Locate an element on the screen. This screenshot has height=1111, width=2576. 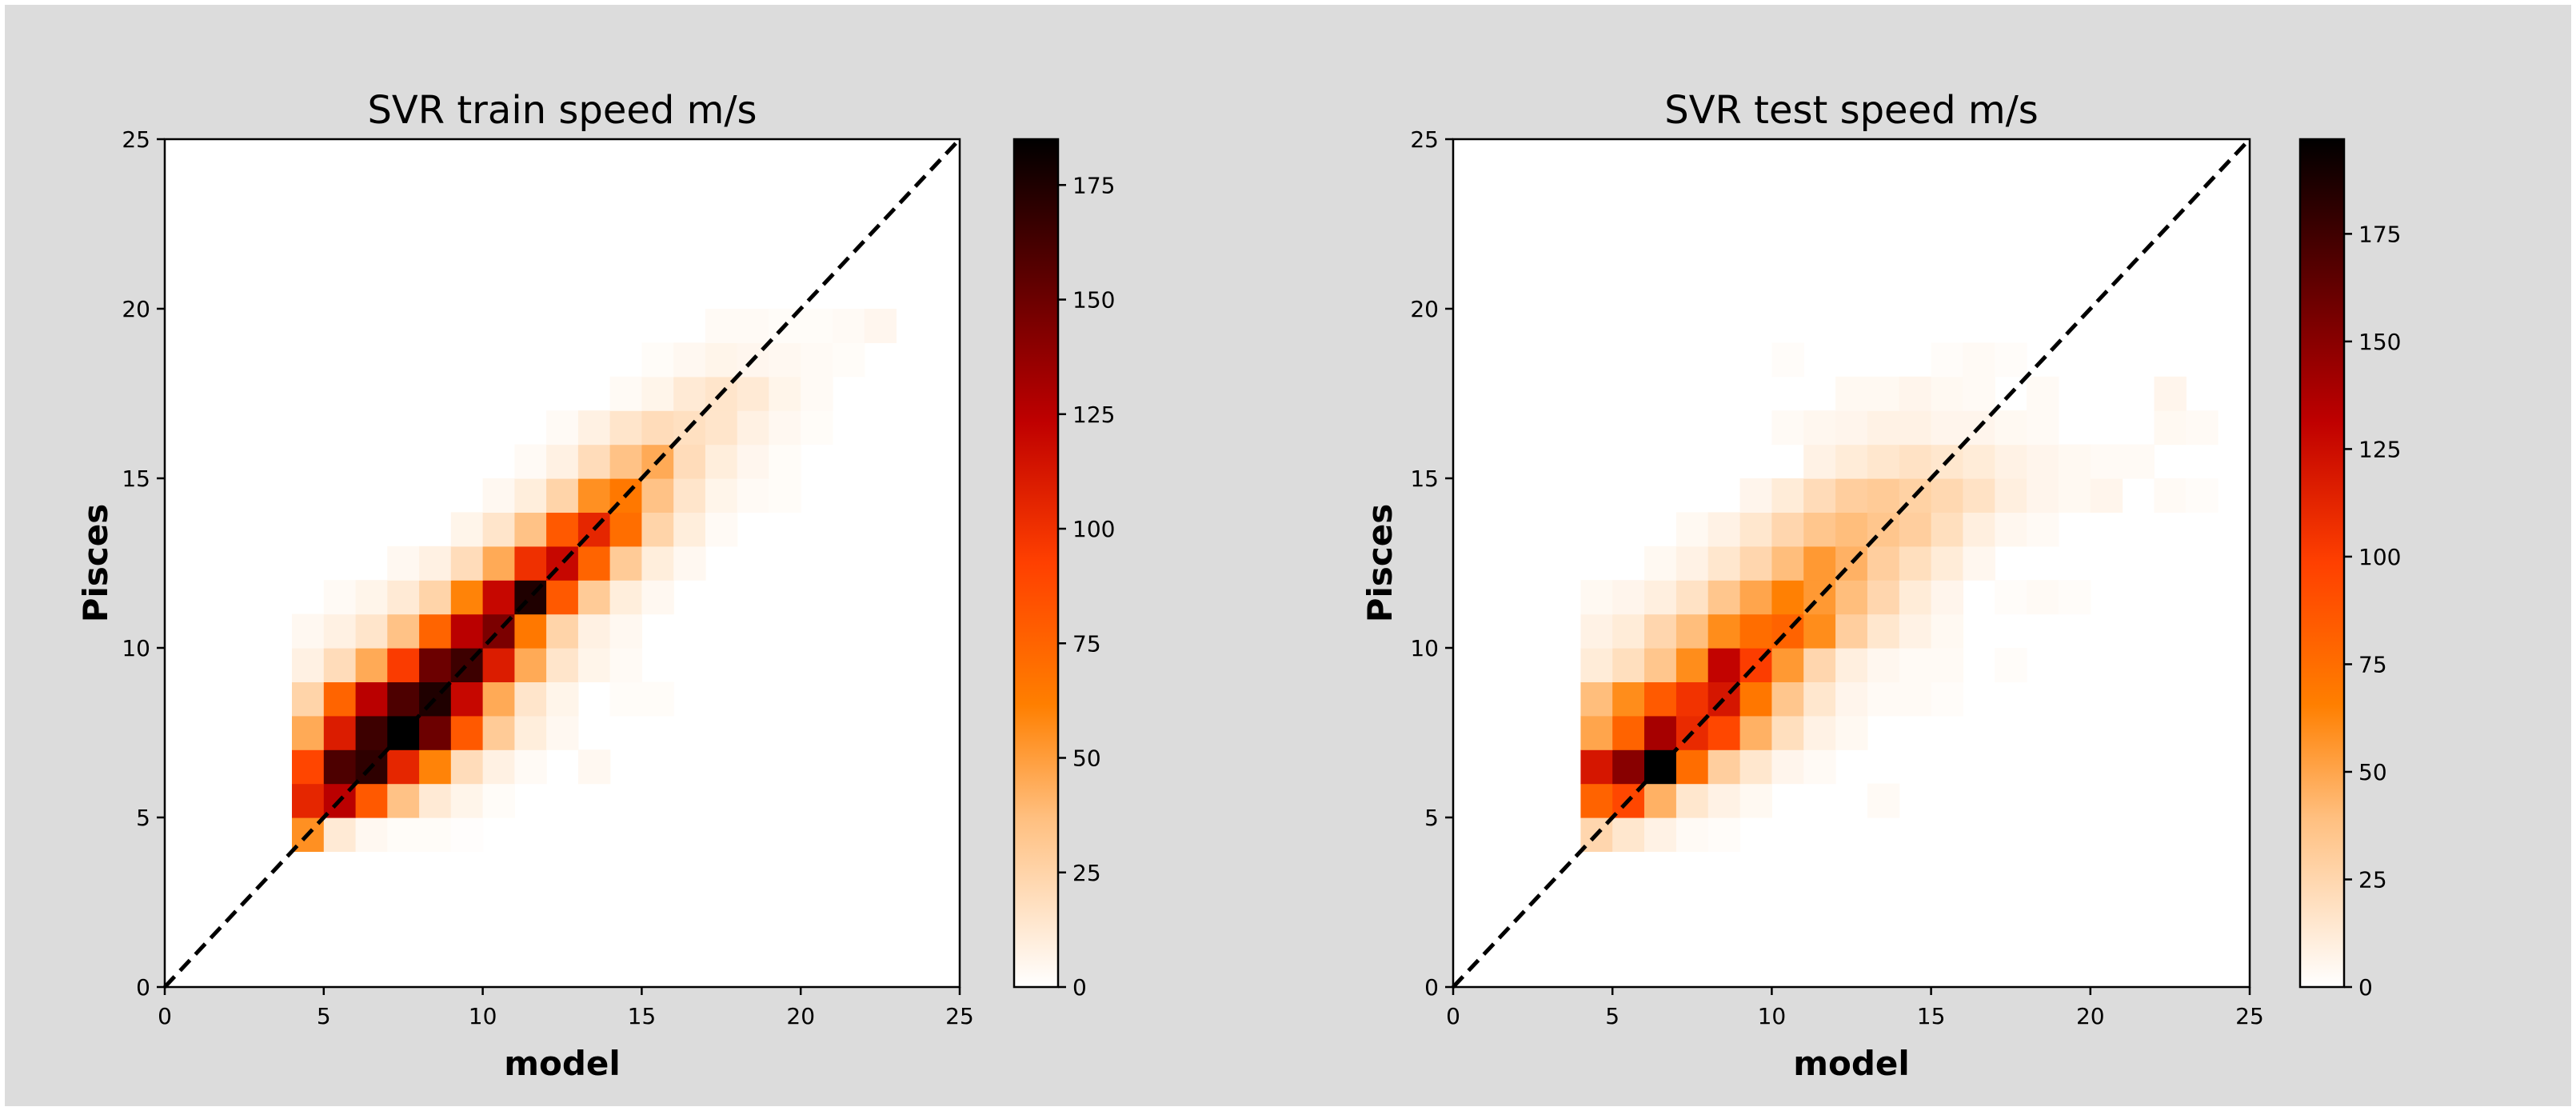
chart-title: SVR train speed m/s is located at coordinates (562, 110).